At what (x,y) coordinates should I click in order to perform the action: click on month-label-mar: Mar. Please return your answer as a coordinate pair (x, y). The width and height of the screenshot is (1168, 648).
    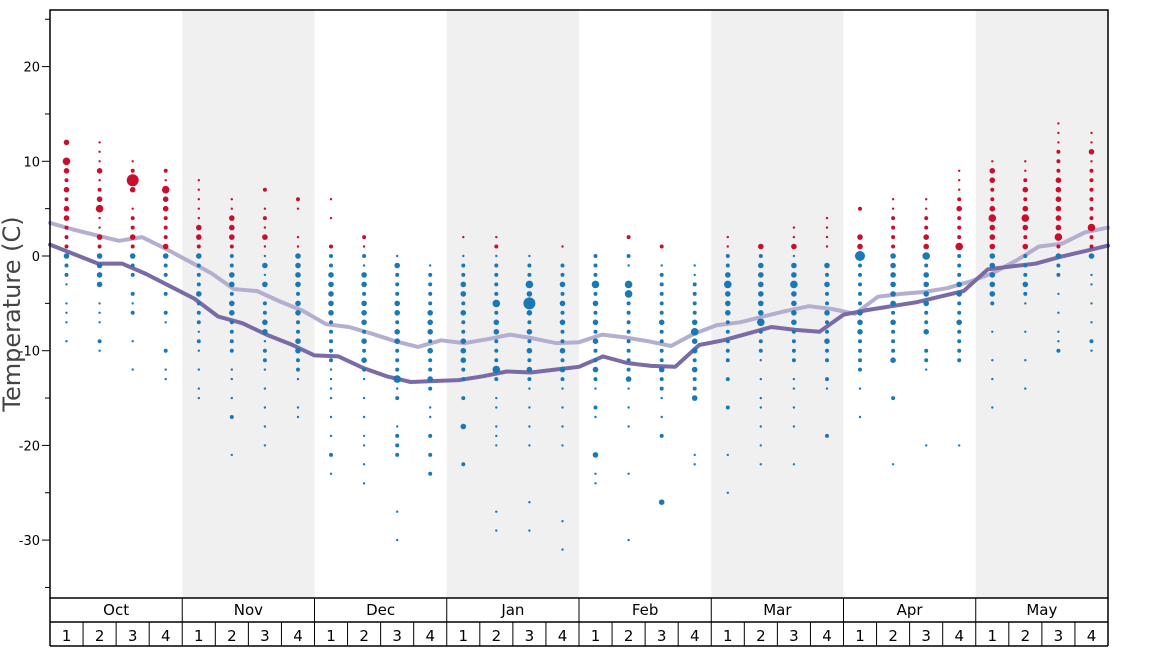
    Looking at the image, I should click on (777, 610).